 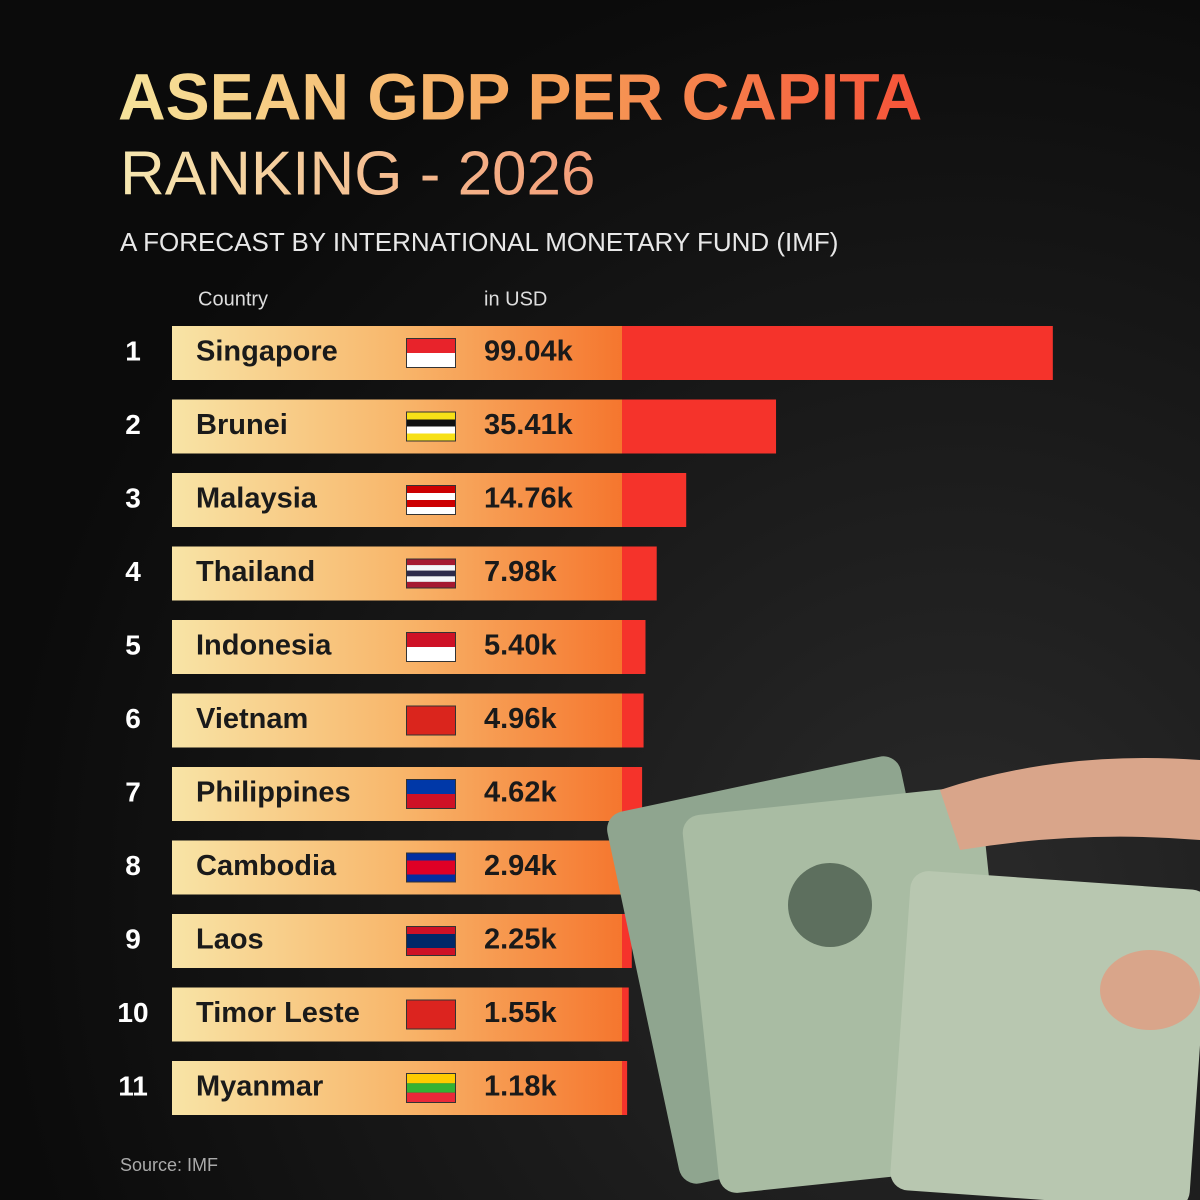 What do you see at coordinates (133, 571) in the screenshot?
I see `rank-label: 4` at bounding box center [133, 571].